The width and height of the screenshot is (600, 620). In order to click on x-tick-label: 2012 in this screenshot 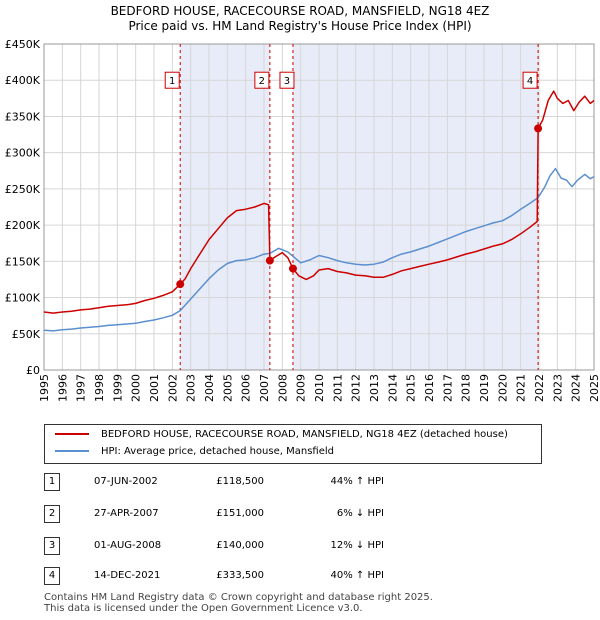, I will do `click(356, 388)`.